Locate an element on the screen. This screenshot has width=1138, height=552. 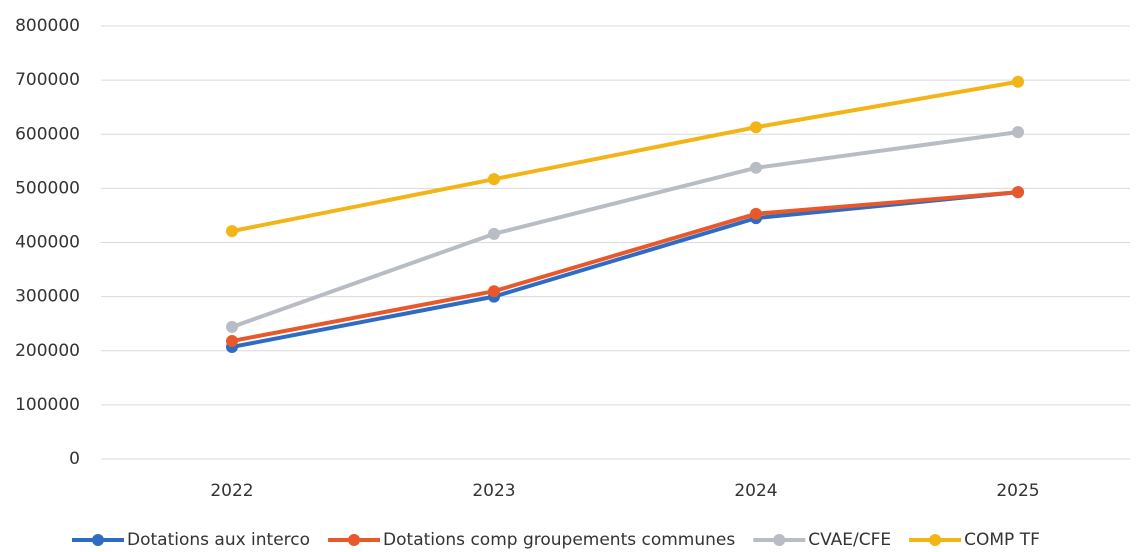
y-tick-label: 200000 is located at coordinates (47, 351).